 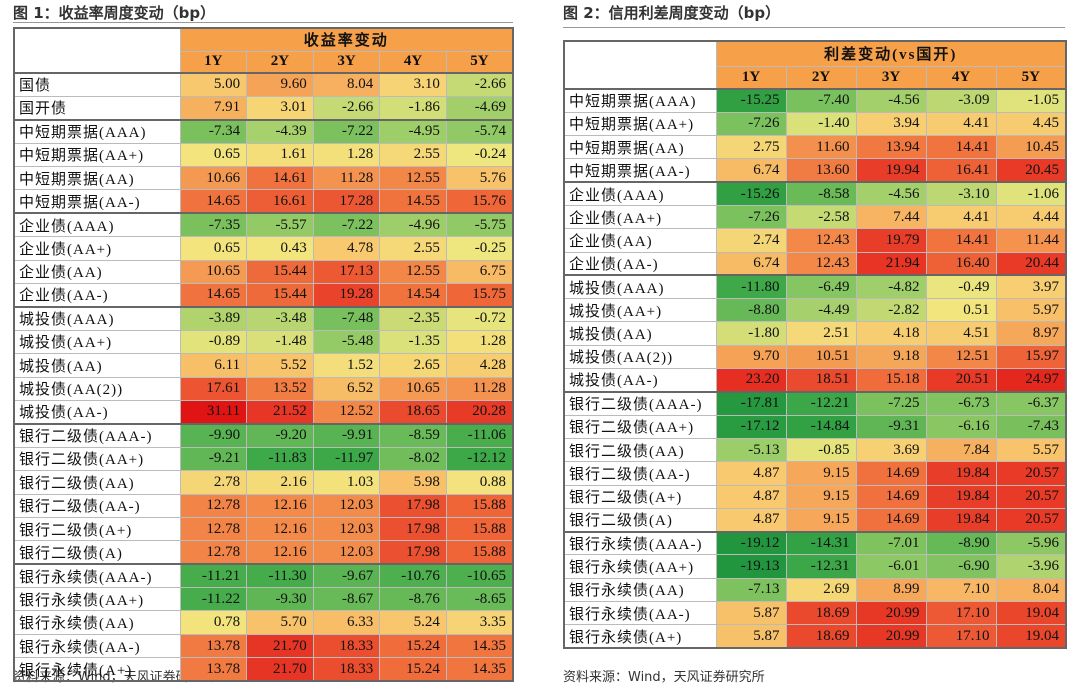 I want to click on value-cell: -4.56, so click(x=891, y=193).